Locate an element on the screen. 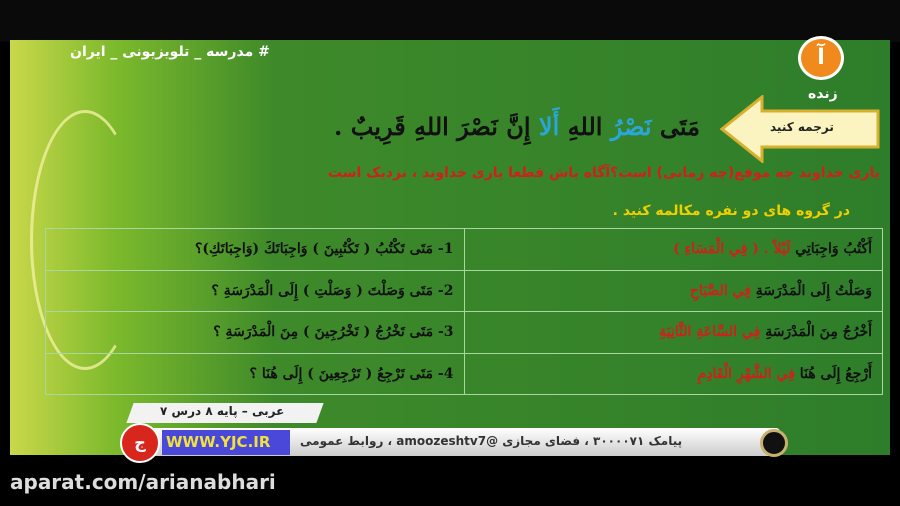 Image resolution: width=900 pixels, height=506 pixels. channel-hashtag: # مدرسه _ تلویزیونی _ ایران is located at coordinates (170, 52).